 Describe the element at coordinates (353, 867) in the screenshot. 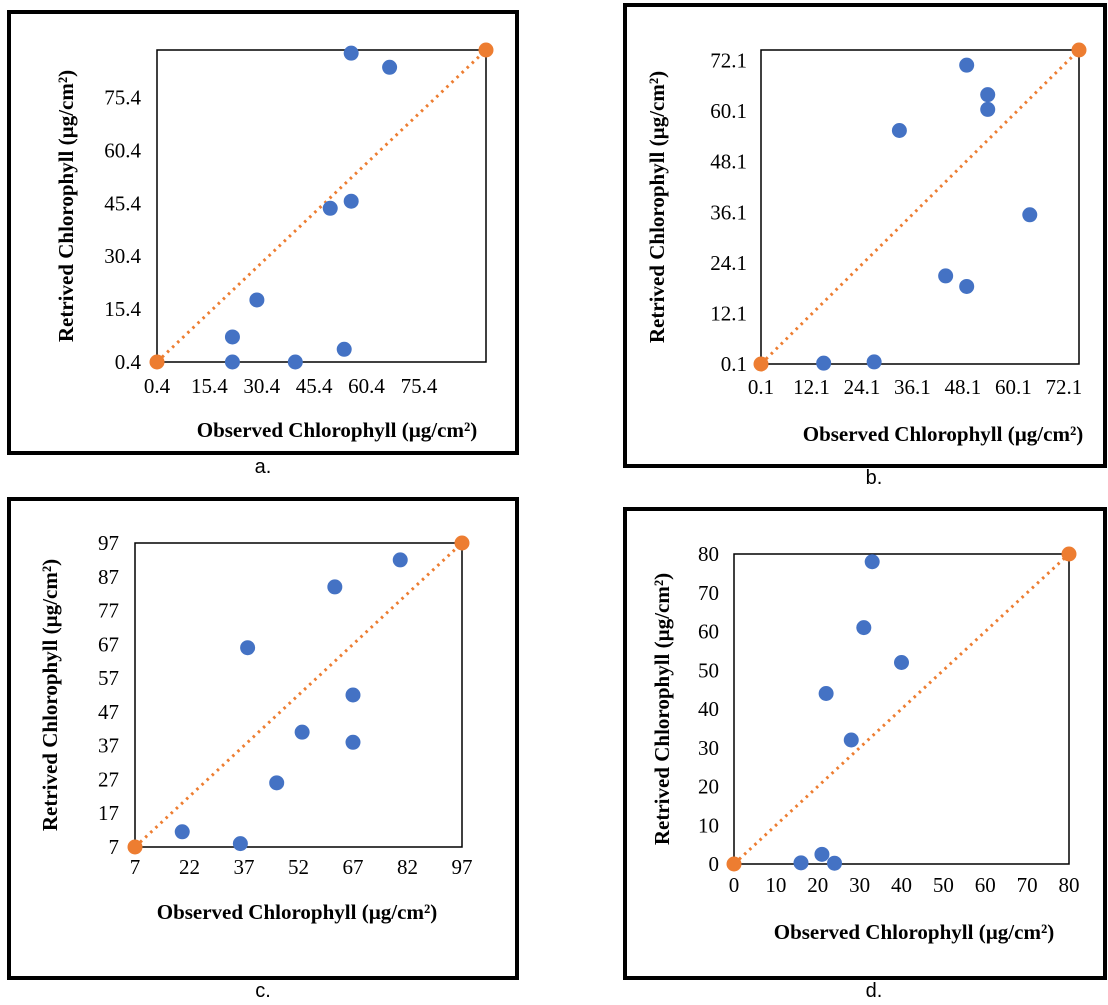

I see `x-tick-label-c: 67` at that location.